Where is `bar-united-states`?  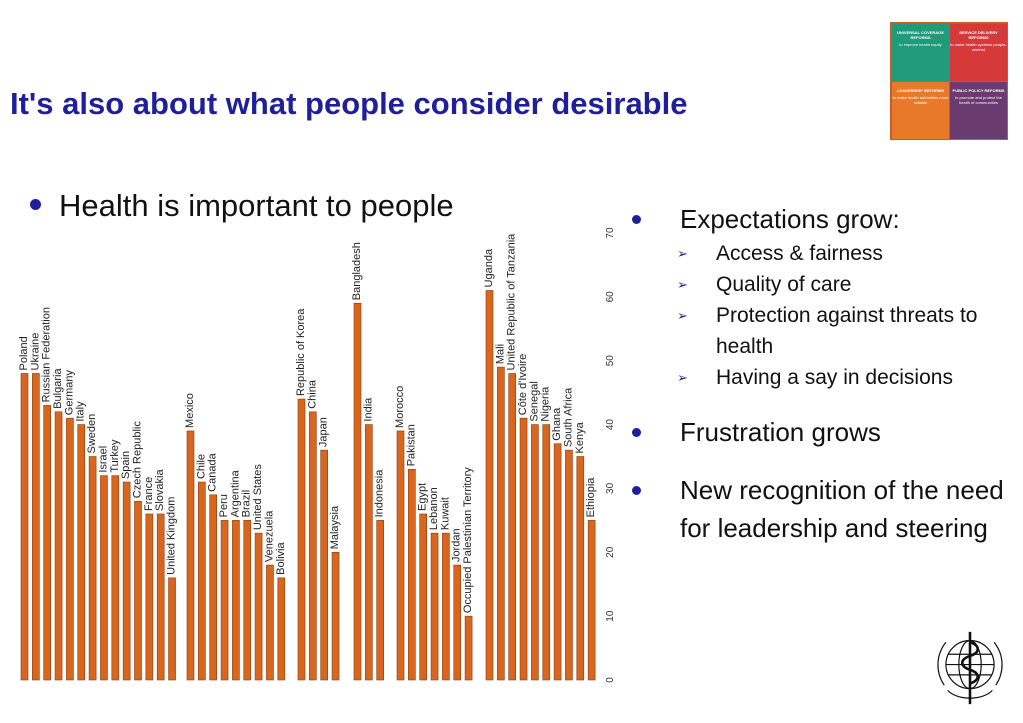 bar-united-states is located at coordinates (258, 606).